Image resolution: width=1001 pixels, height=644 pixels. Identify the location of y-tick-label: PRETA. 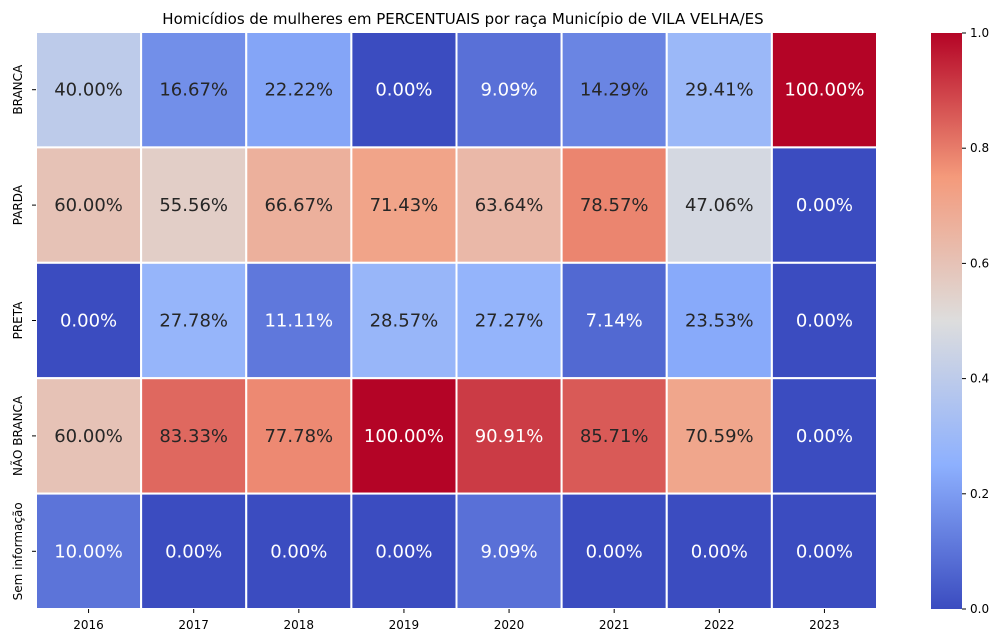
(18, 320).